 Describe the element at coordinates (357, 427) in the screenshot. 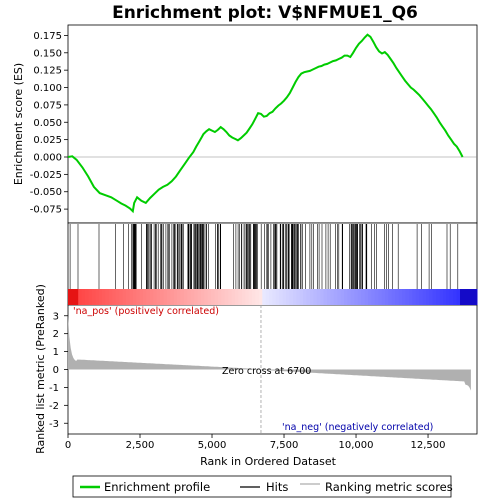

I see `negative-correlation-label: 'na_neg' (negatively correlated)` at that location.